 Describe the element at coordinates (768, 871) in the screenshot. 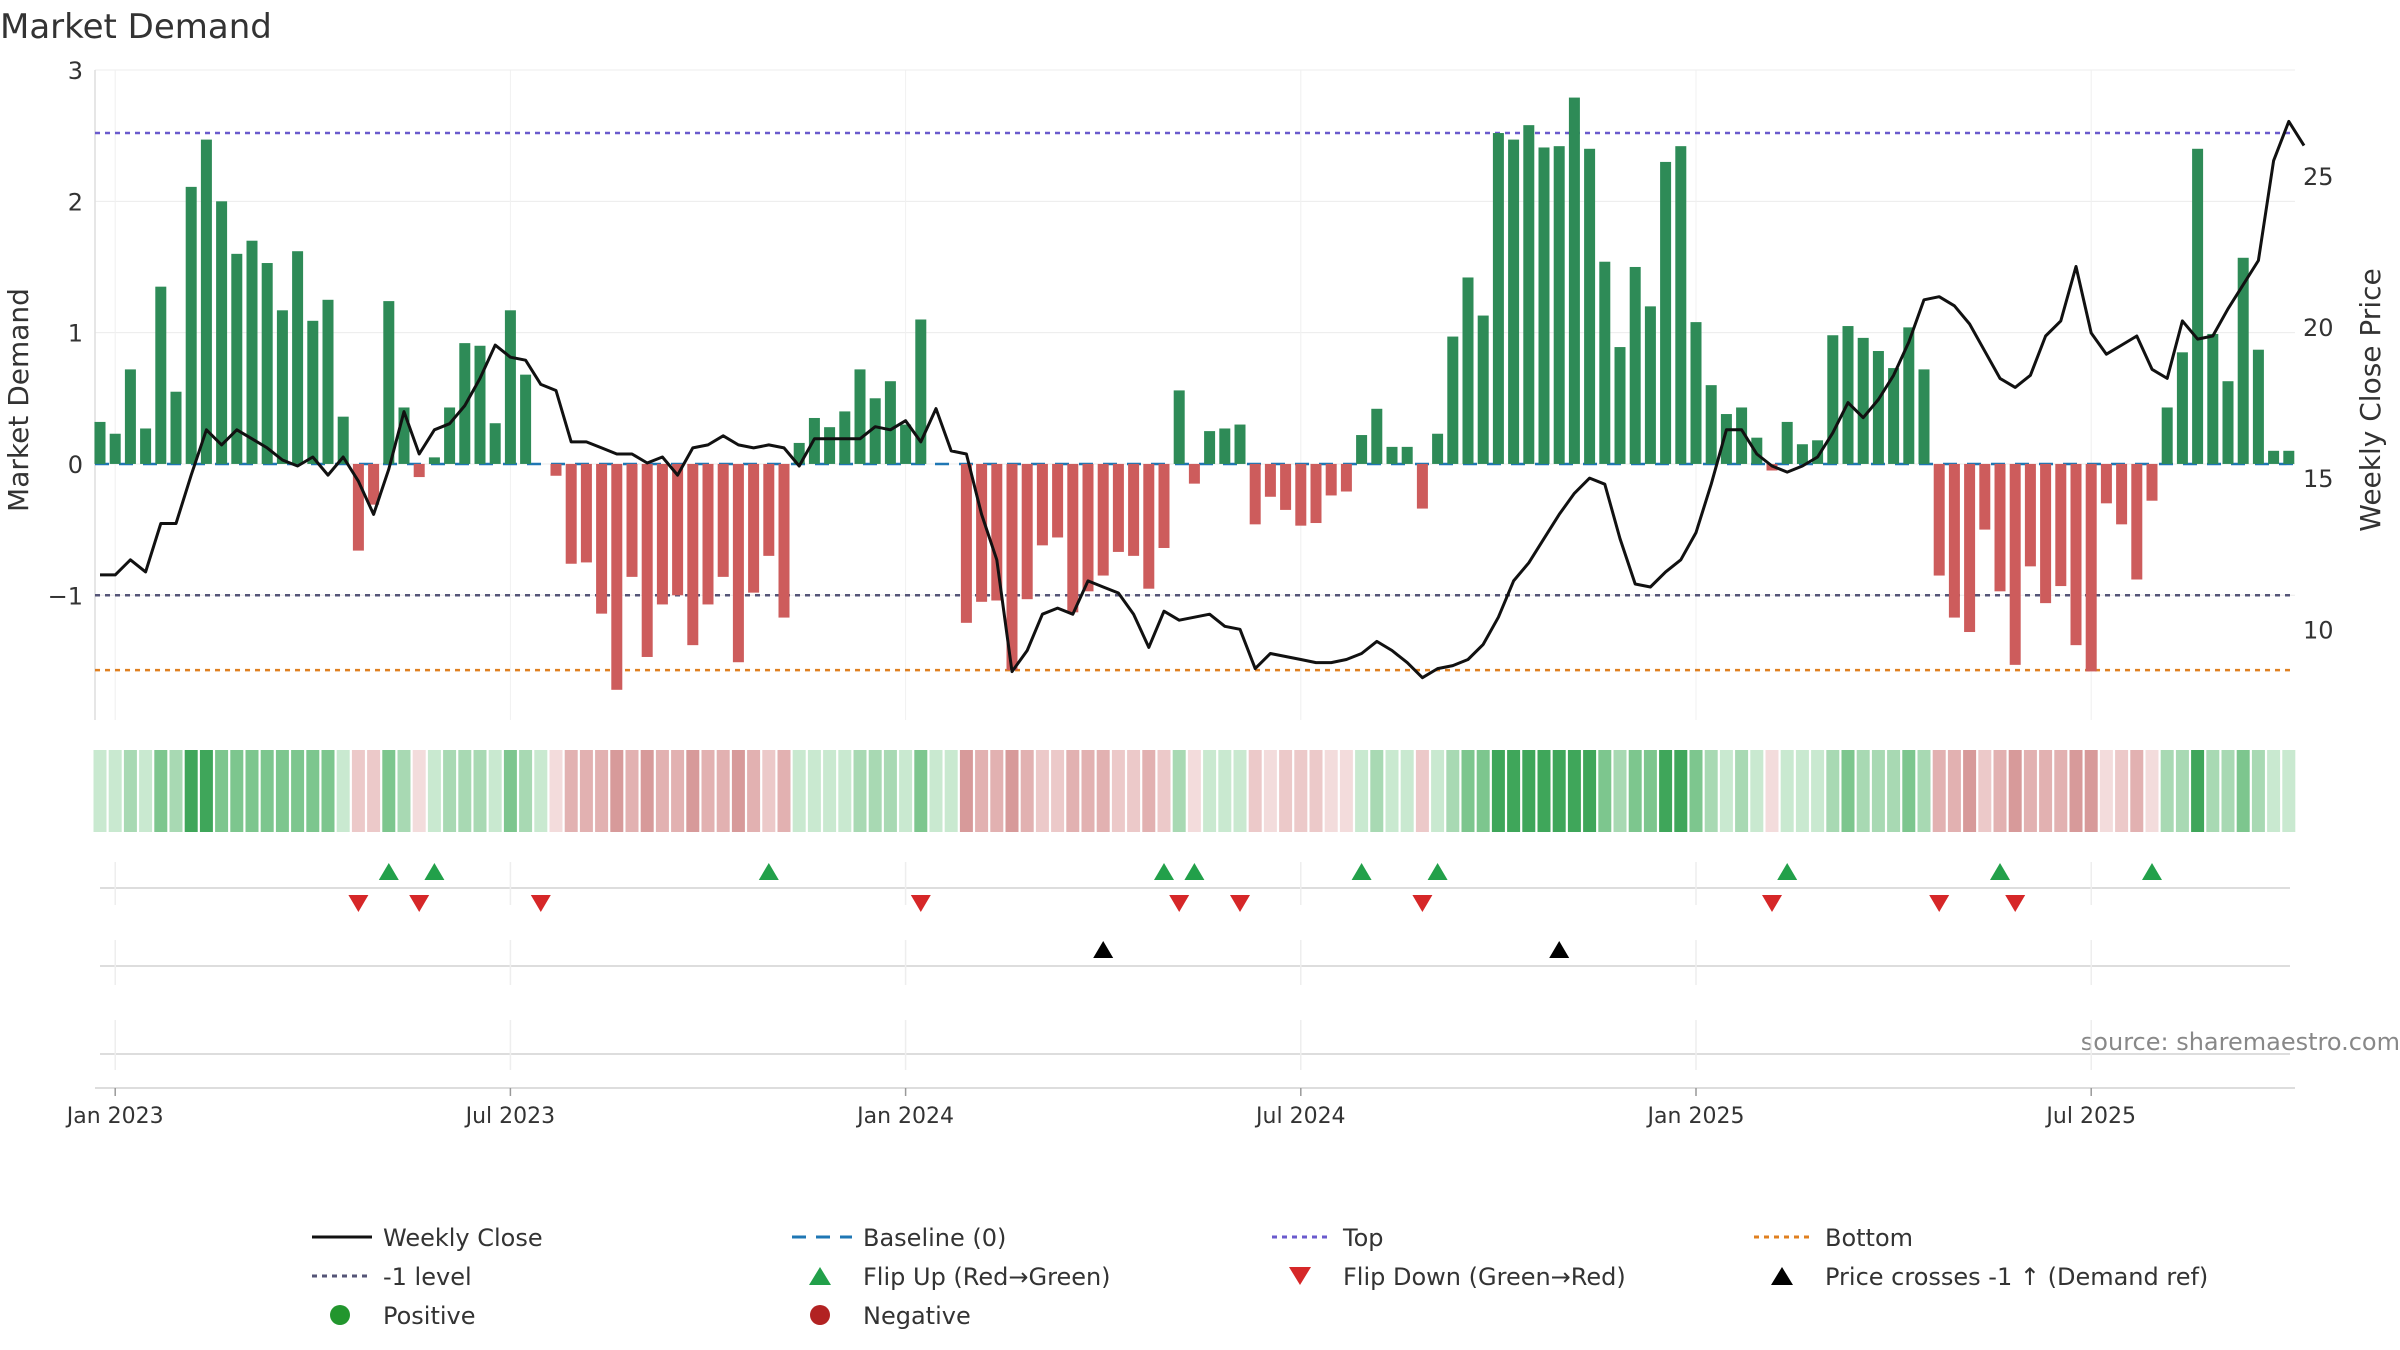

I see `flip-up-marker` at that location.